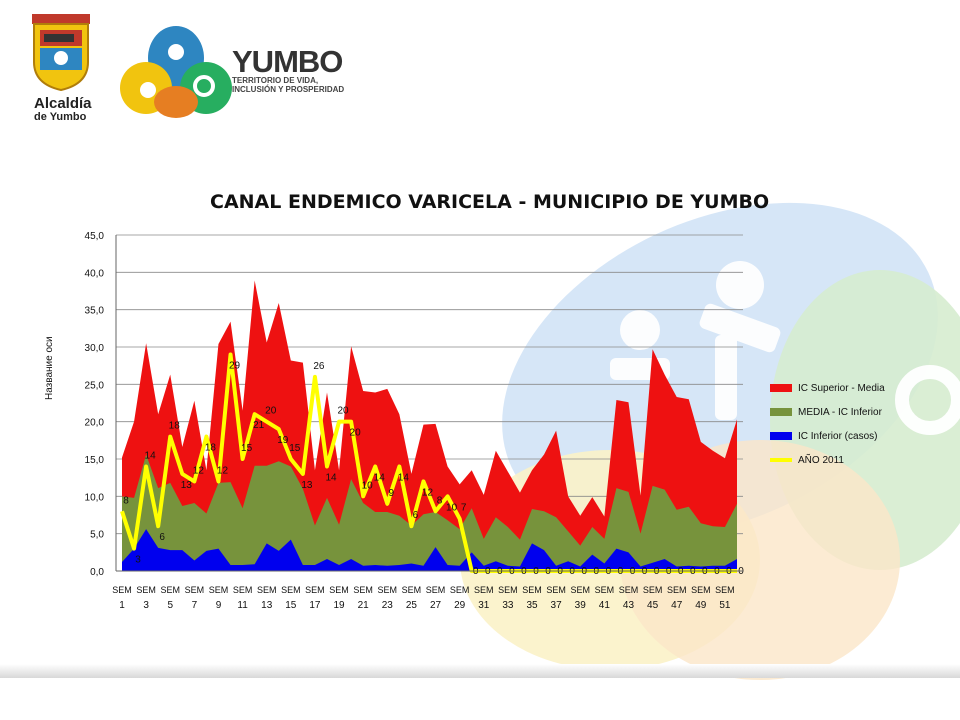 This screenshot has width=960, height=720. What do you see at coordinates (319, 366) in the screenshot?
I see `data-label: 26` at bounding box center [319, 366].